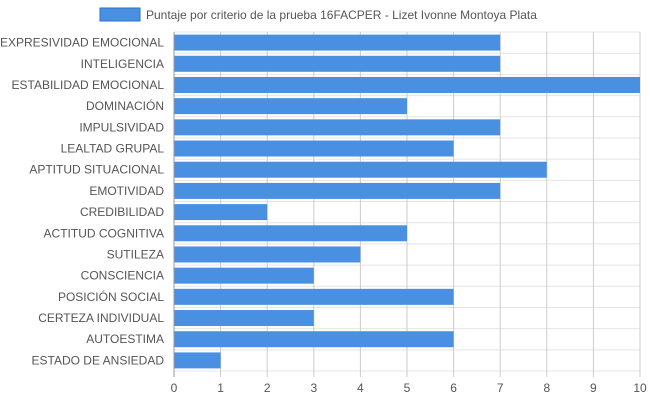 The image size is (650, 405). What do you see at coordinates (88, 85) in the screenshot?
I see `y-tick-label: ESTABILIDAD EMOCIONAL` at bounding box center [88, 85].